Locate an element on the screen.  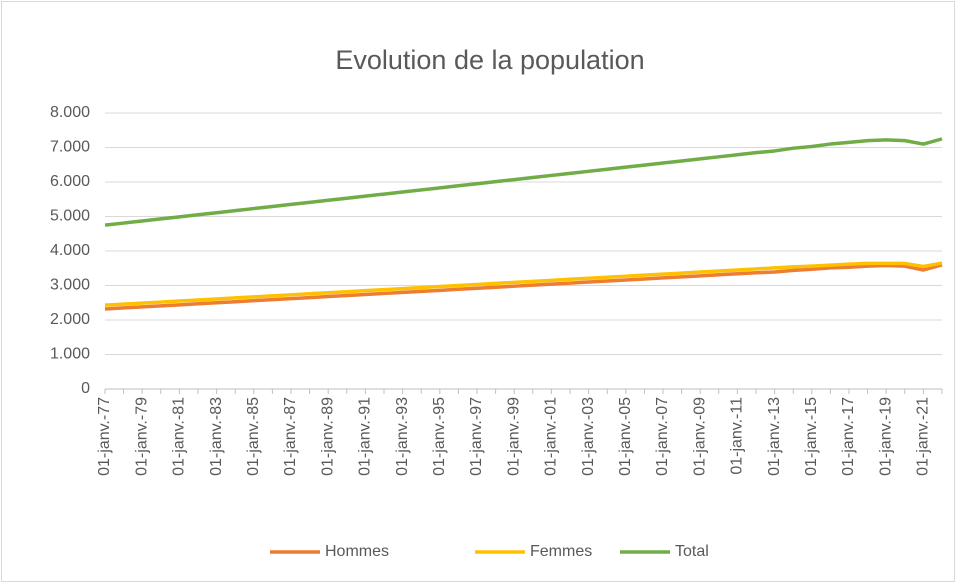
chart-title: Evolution de la population is located at coordinates (489, 60).